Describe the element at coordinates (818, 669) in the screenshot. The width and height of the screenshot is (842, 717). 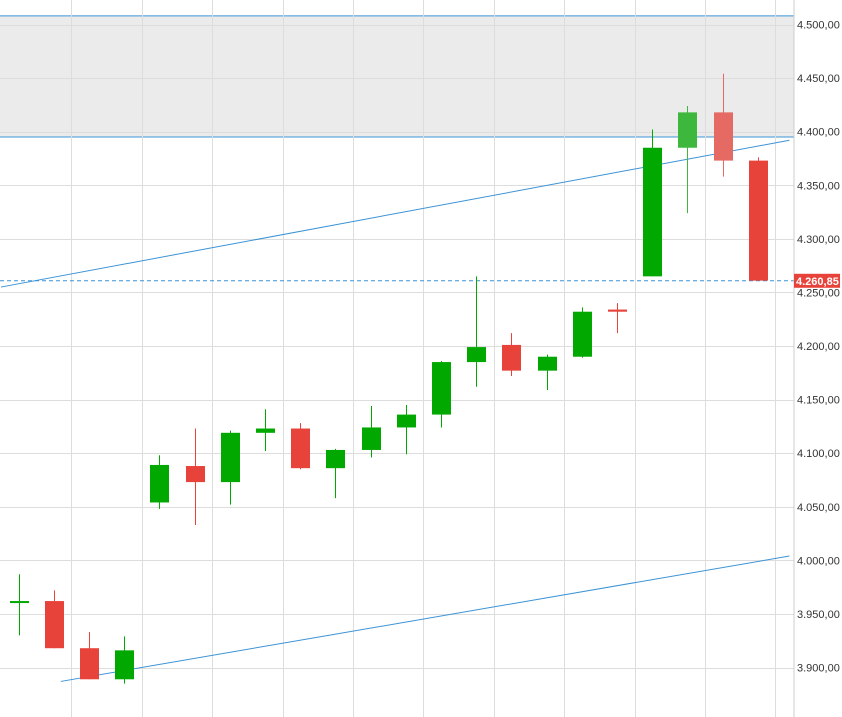
I see `y-tick-label: 3.900,00` at that location.